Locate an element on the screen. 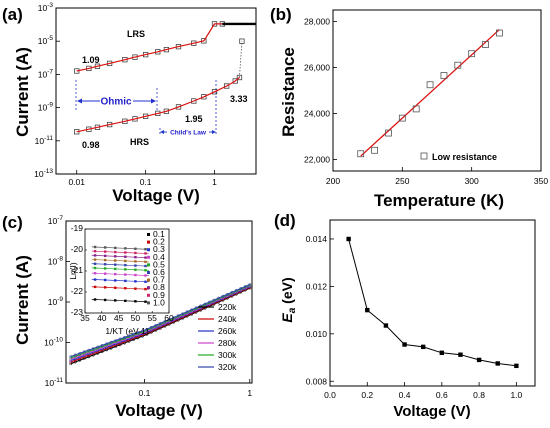  panel-d-y-tick-label: 0.008 is located at coordinates (317, 381).